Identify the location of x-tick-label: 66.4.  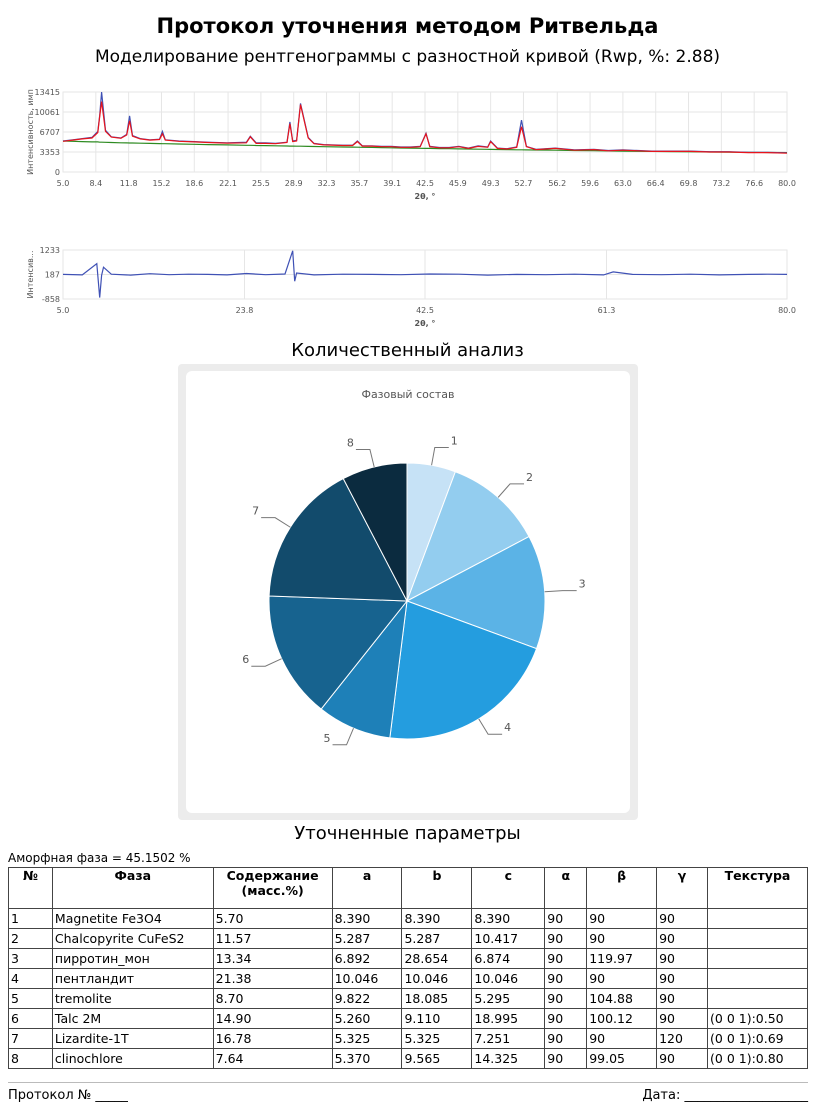
(656, 183).